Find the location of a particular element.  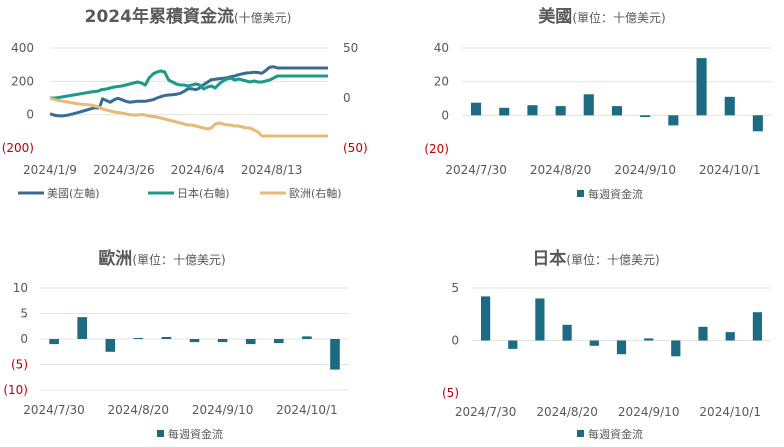

bar-chart-title: 美國(單位：十億美元) is located at coordinates (601, 16).